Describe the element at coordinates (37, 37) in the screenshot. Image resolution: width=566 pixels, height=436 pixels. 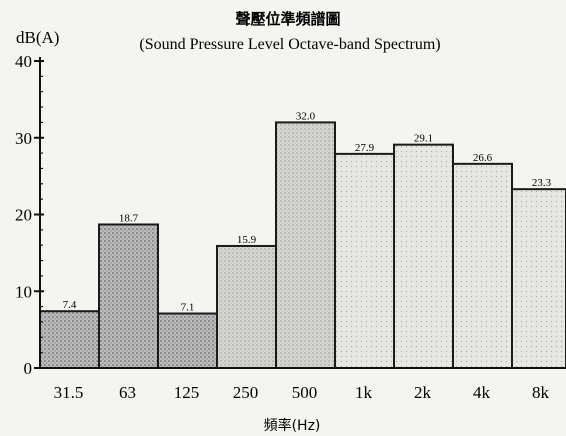
I see `y-axis-label: dB(A)` at that location.